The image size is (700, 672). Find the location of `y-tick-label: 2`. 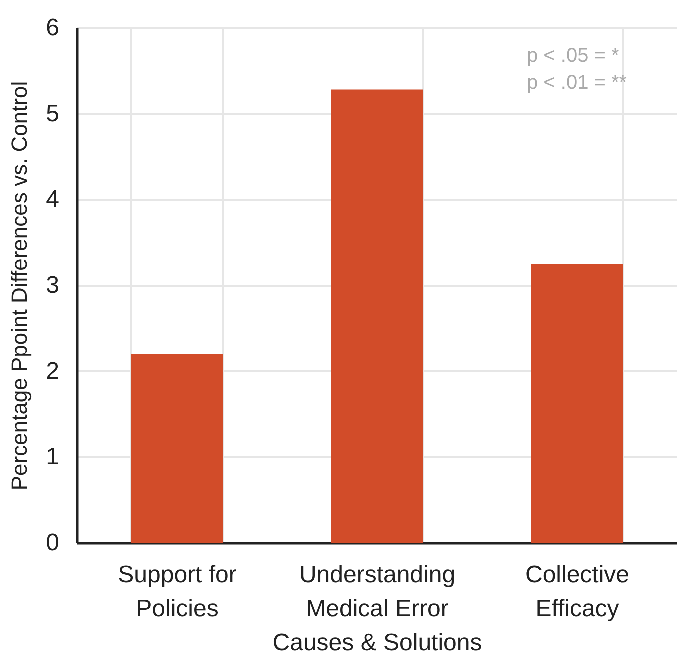

y-tick-label: 2 is located at coordinates (53, 371).